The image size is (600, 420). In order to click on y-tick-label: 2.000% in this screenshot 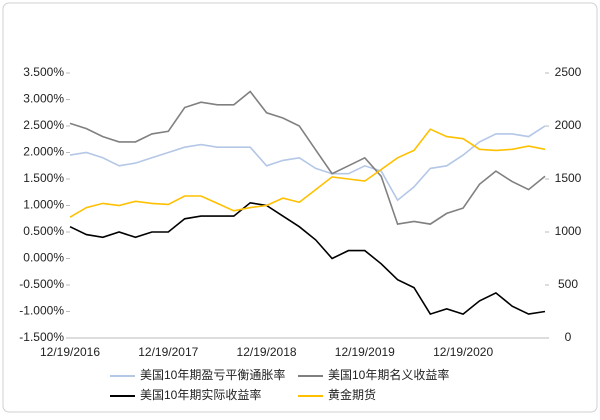, I will do `click(43, 152)`.